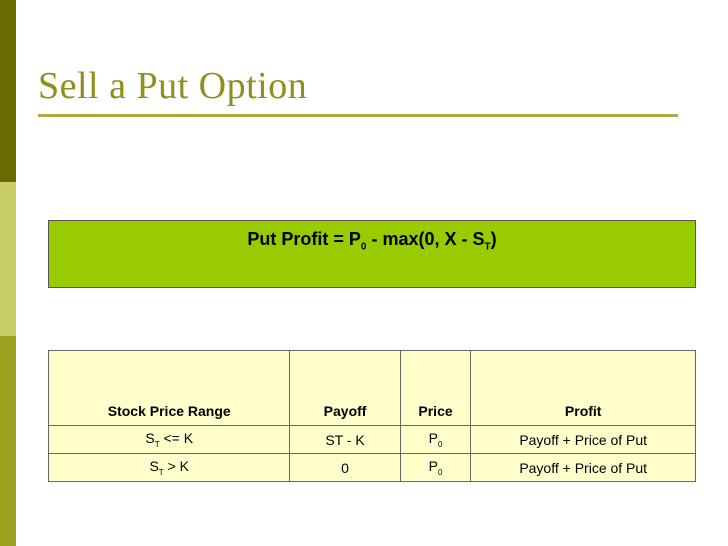 The width and height of the screenshot is (728, 546). I want to click on side-bar-top, so click(8, 91).